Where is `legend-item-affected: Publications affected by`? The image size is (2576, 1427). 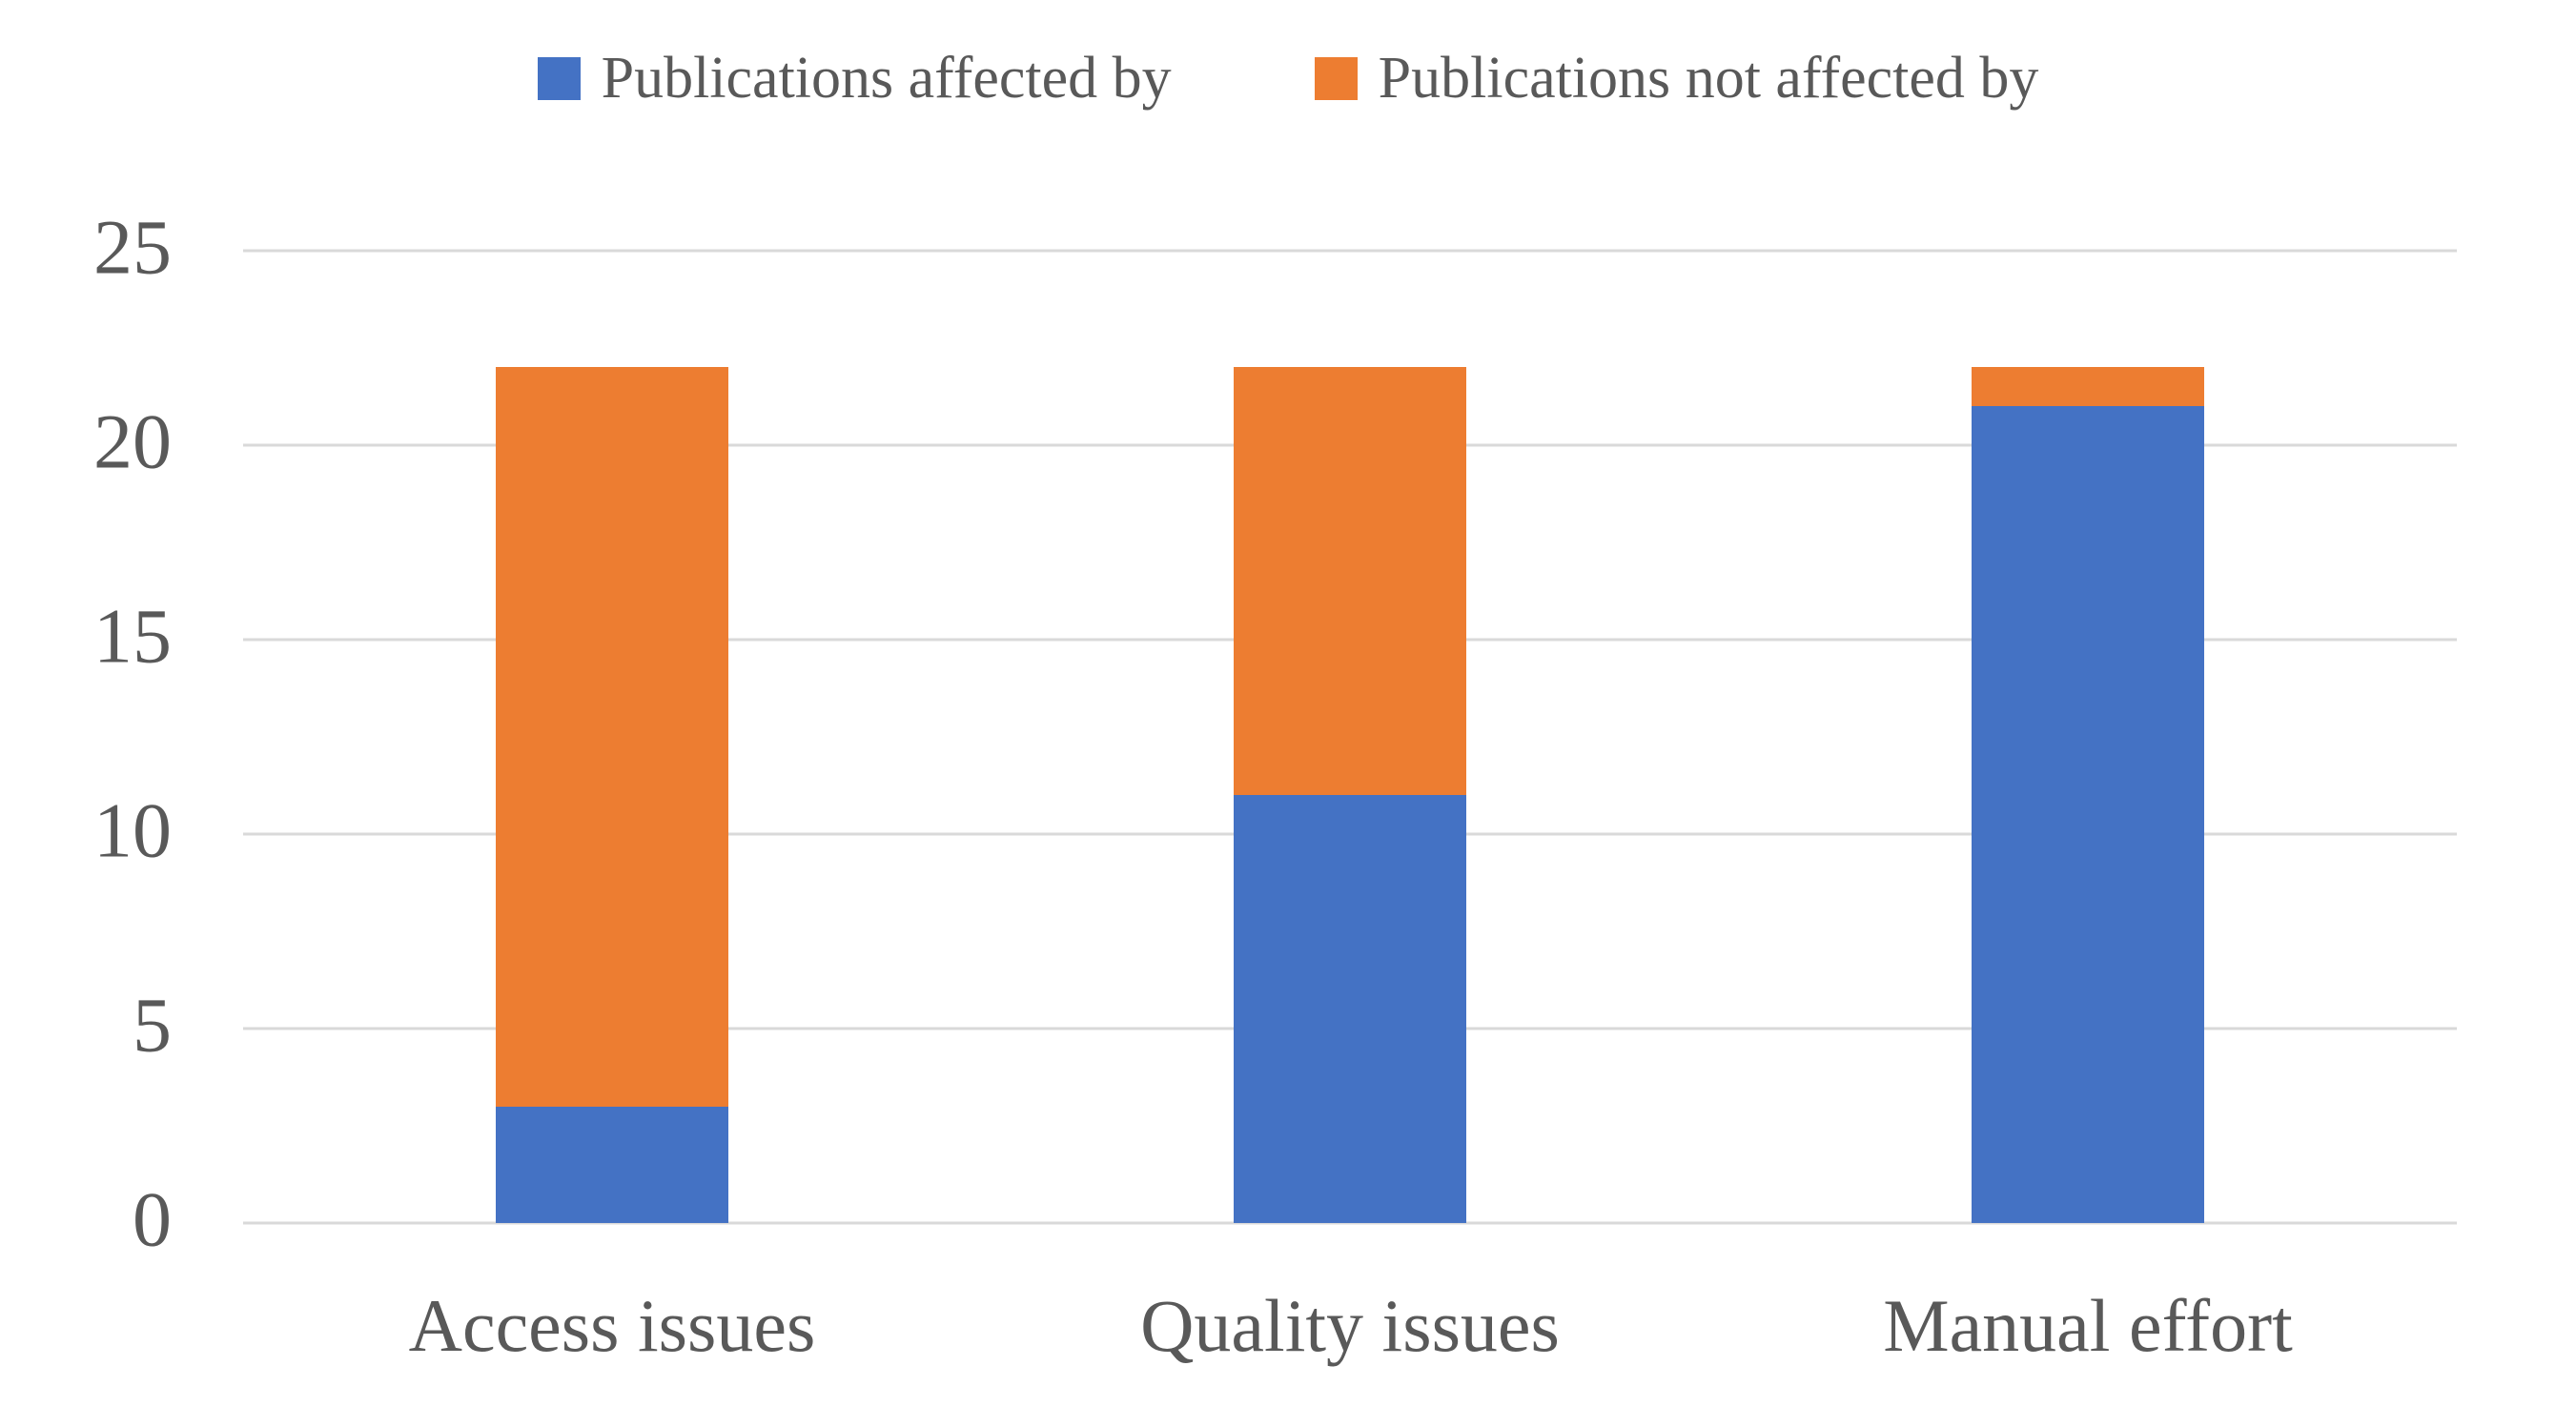 legend-item-affected: Publications affected by is located at coordinates (854, 78).